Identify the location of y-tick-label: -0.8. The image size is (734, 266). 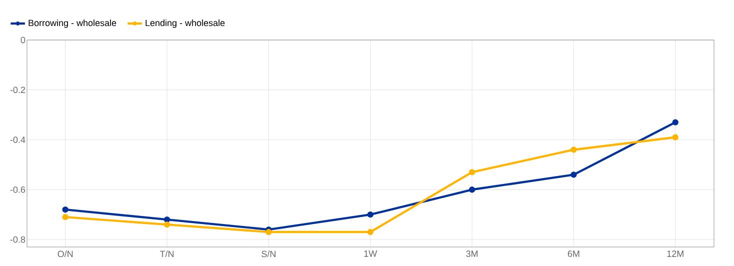
(18, 239).